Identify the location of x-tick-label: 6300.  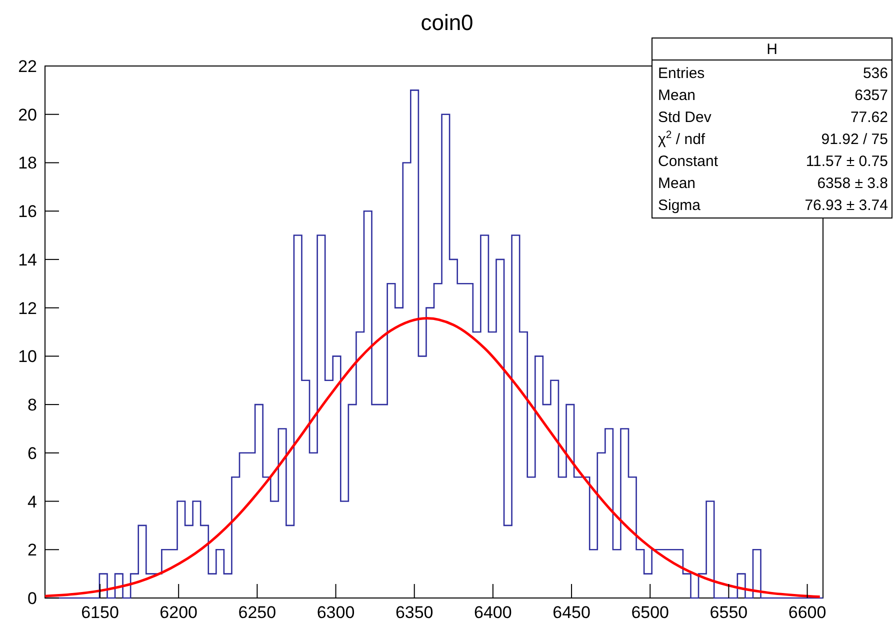
(335, 612).